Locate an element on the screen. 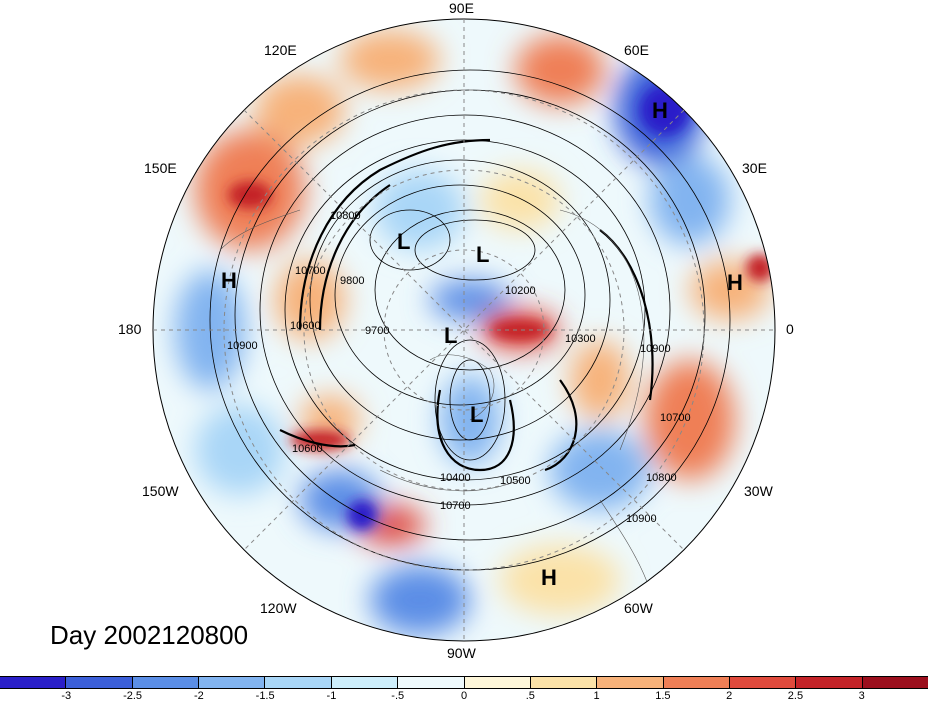 This screenshot has width=928, height=702. colorbar-tick-label: -.5 is located at coordinates (398, 696).